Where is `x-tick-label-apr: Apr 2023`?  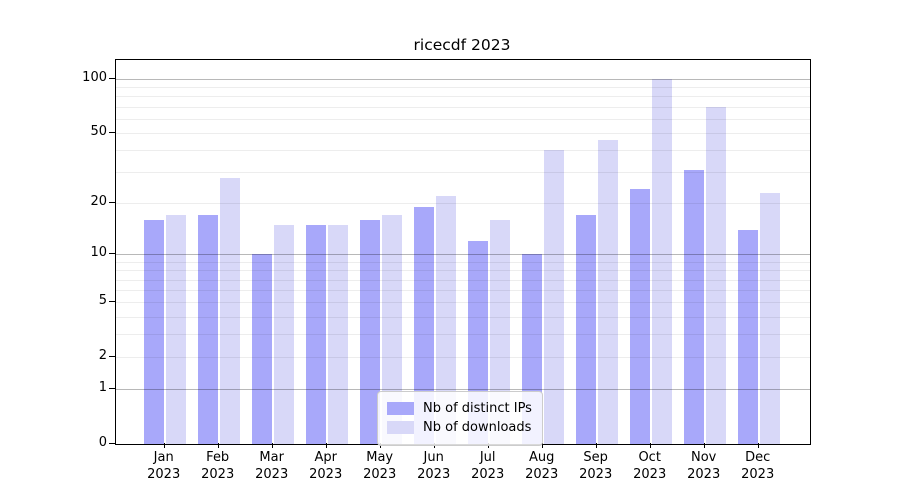
x-tick-label-apr: Apr 2023 is located at coordinates (326, 466).